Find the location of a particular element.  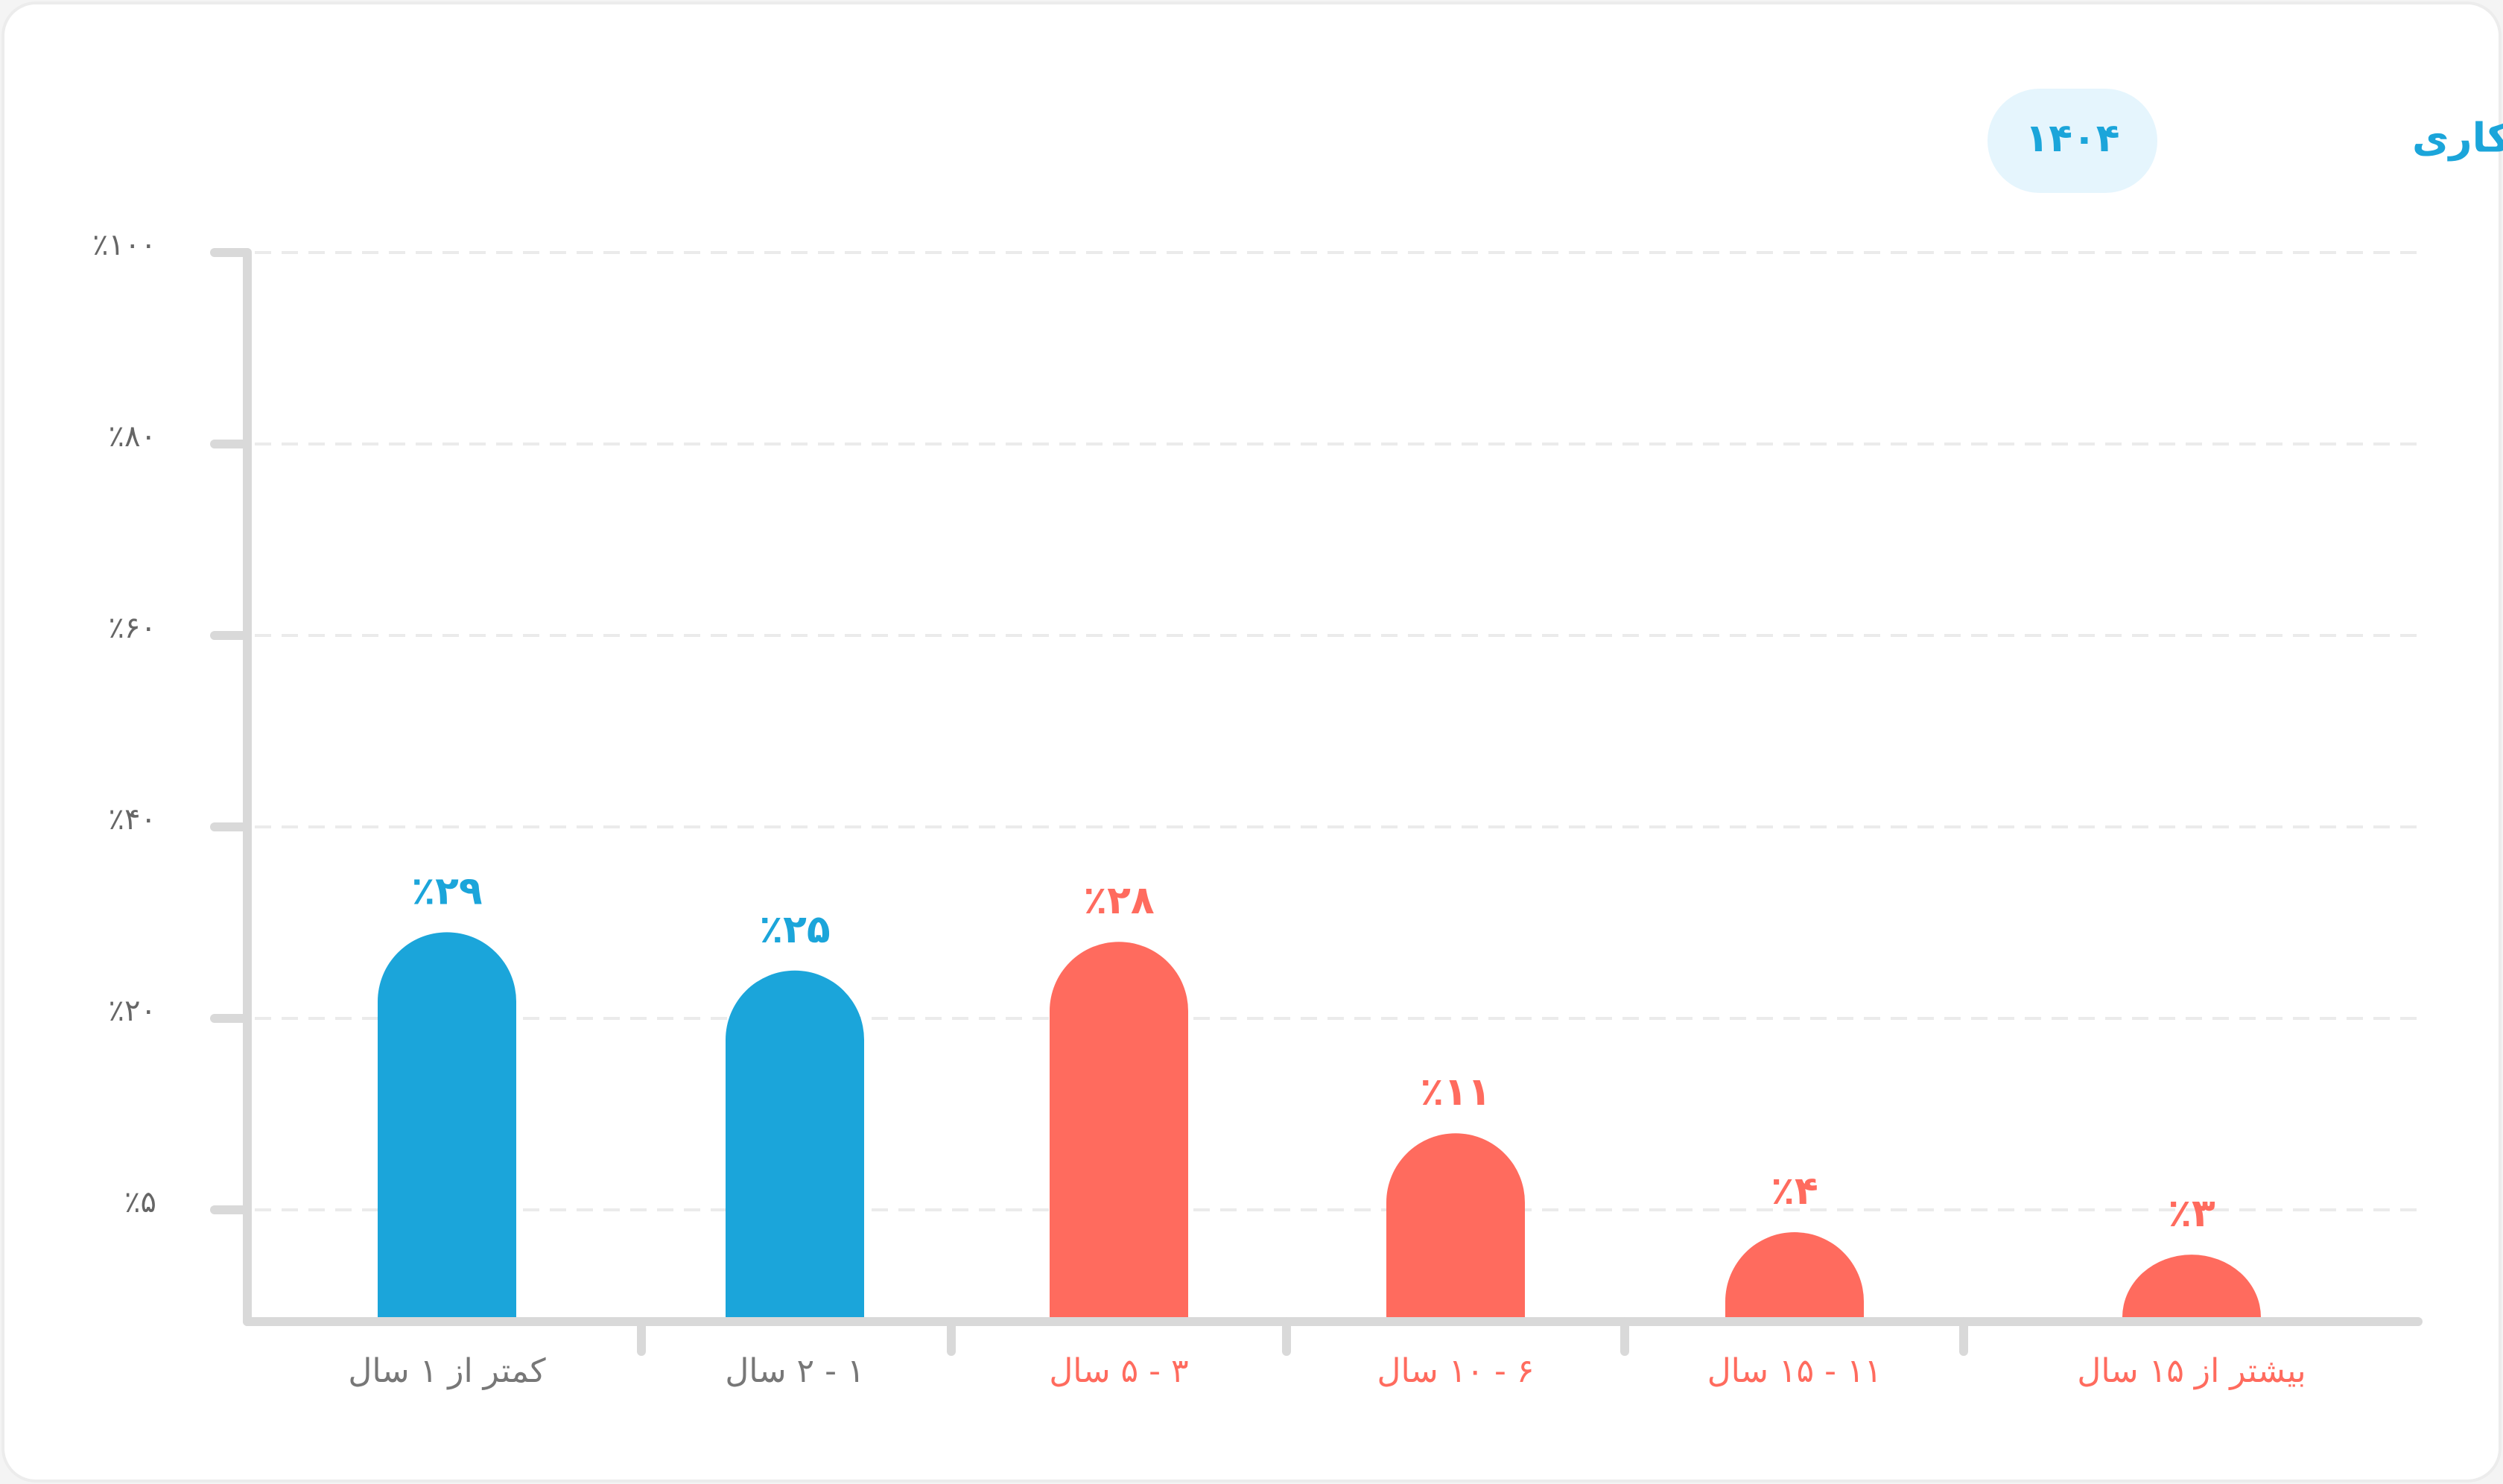

y-tick-label: ٪۸۰ is located at coordinates (133, 437).